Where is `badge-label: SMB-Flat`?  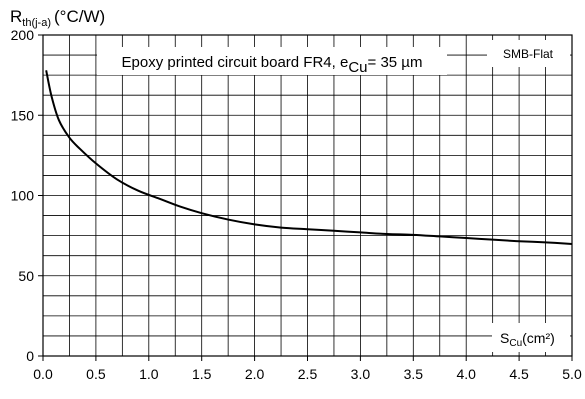
badge-label: SMB-Flat is located at coordinates (528, 54).